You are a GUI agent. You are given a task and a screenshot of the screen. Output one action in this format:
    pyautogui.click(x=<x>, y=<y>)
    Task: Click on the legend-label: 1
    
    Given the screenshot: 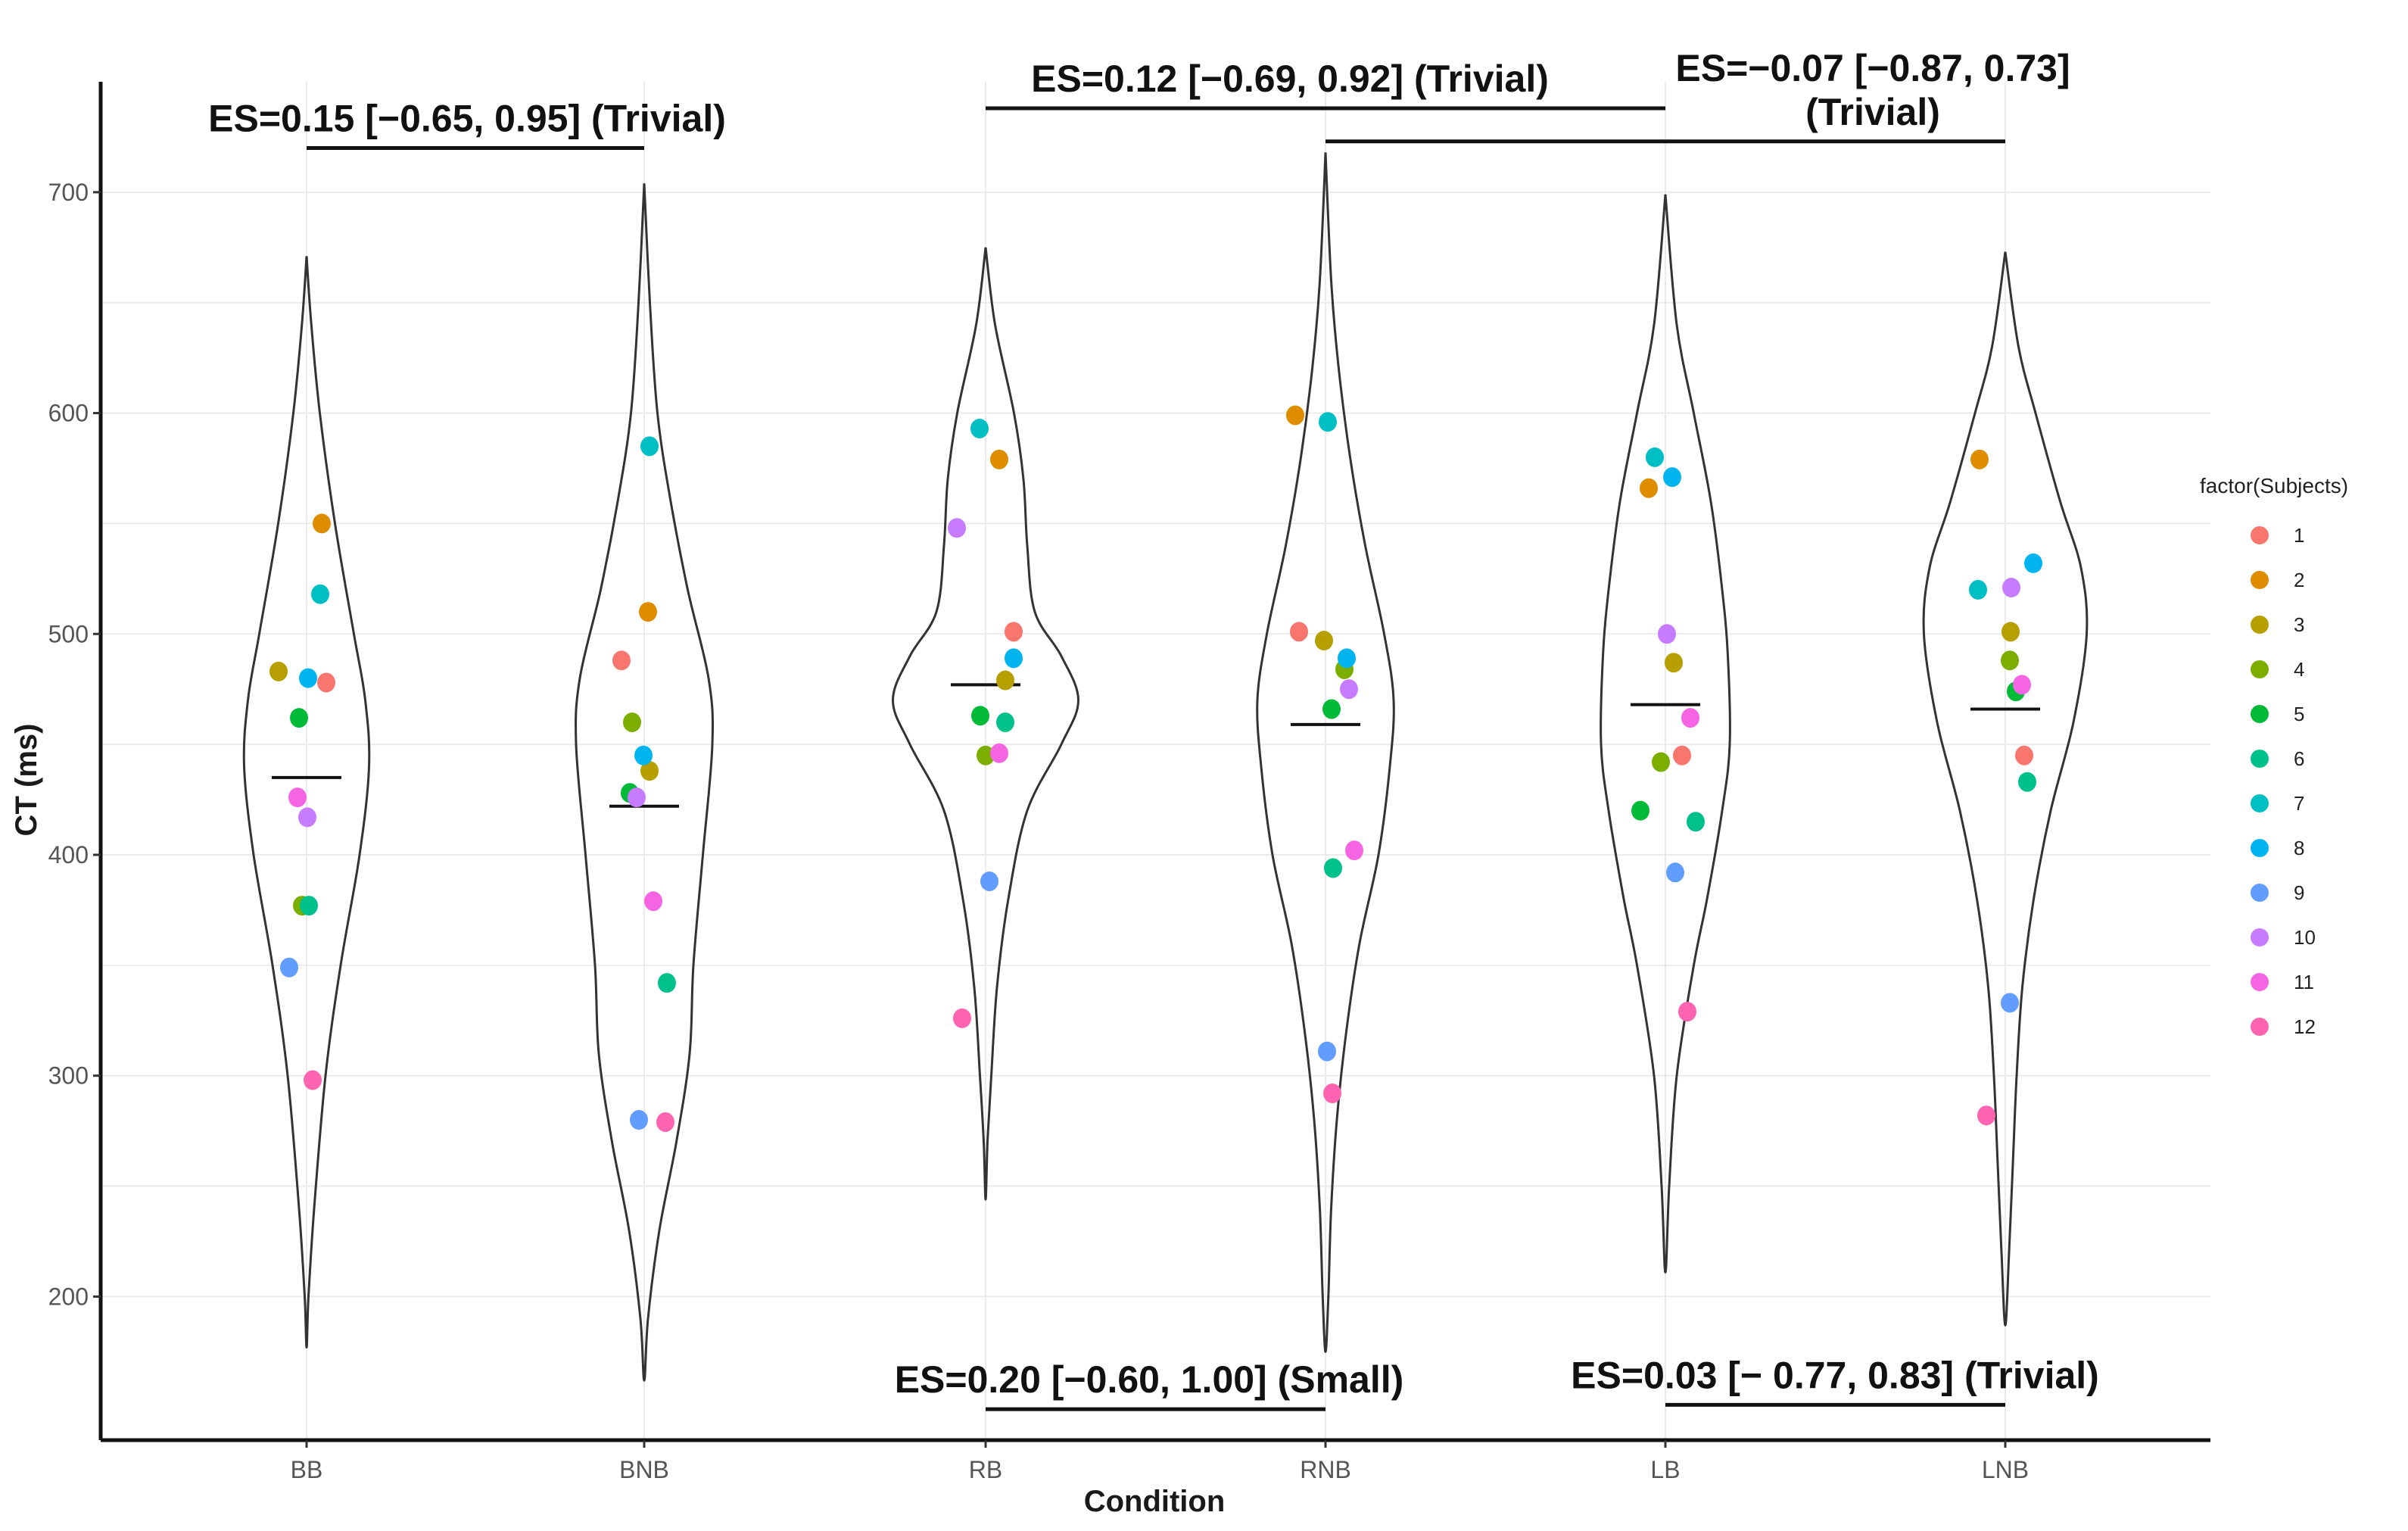 What is the action you would take?
    pyautogui.click(x=2299, y=535)
    